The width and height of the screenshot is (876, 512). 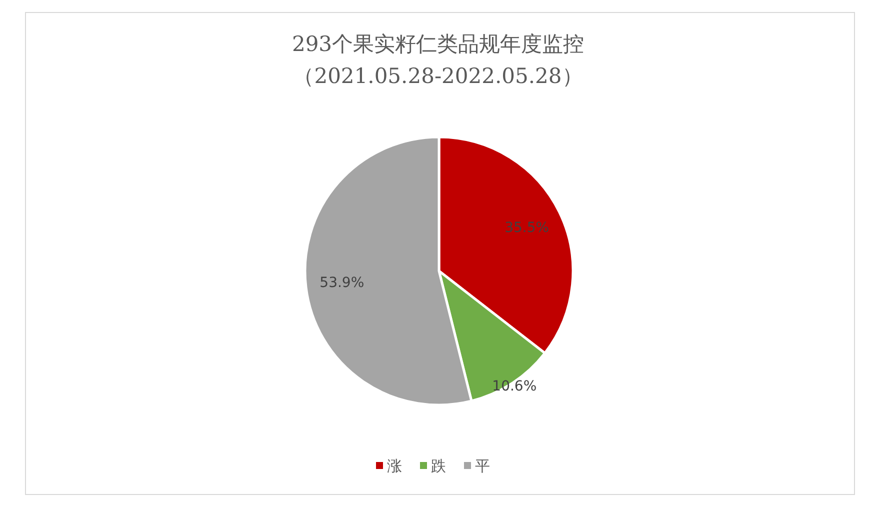 I want to click on legend-label: 跌, so click(x=438, y=466).